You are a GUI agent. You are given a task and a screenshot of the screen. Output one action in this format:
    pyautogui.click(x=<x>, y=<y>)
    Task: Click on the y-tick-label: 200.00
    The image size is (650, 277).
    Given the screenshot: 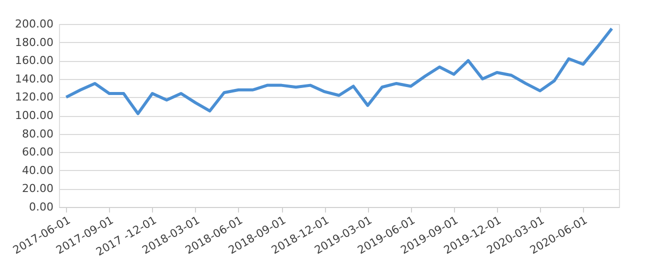 What is the action you would take?
    pyautogui.click(x=34, y=24)
    